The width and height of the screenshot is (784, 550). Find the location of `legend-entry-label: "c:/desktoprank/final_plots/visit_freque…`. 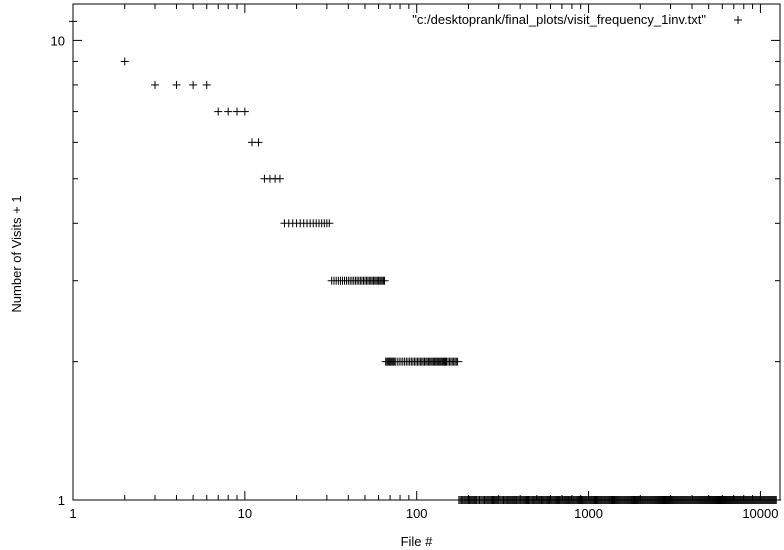

legend-entry-label: "c:/desktoprank/final_plots/visit_freque… is located at coordinates (559, 19).